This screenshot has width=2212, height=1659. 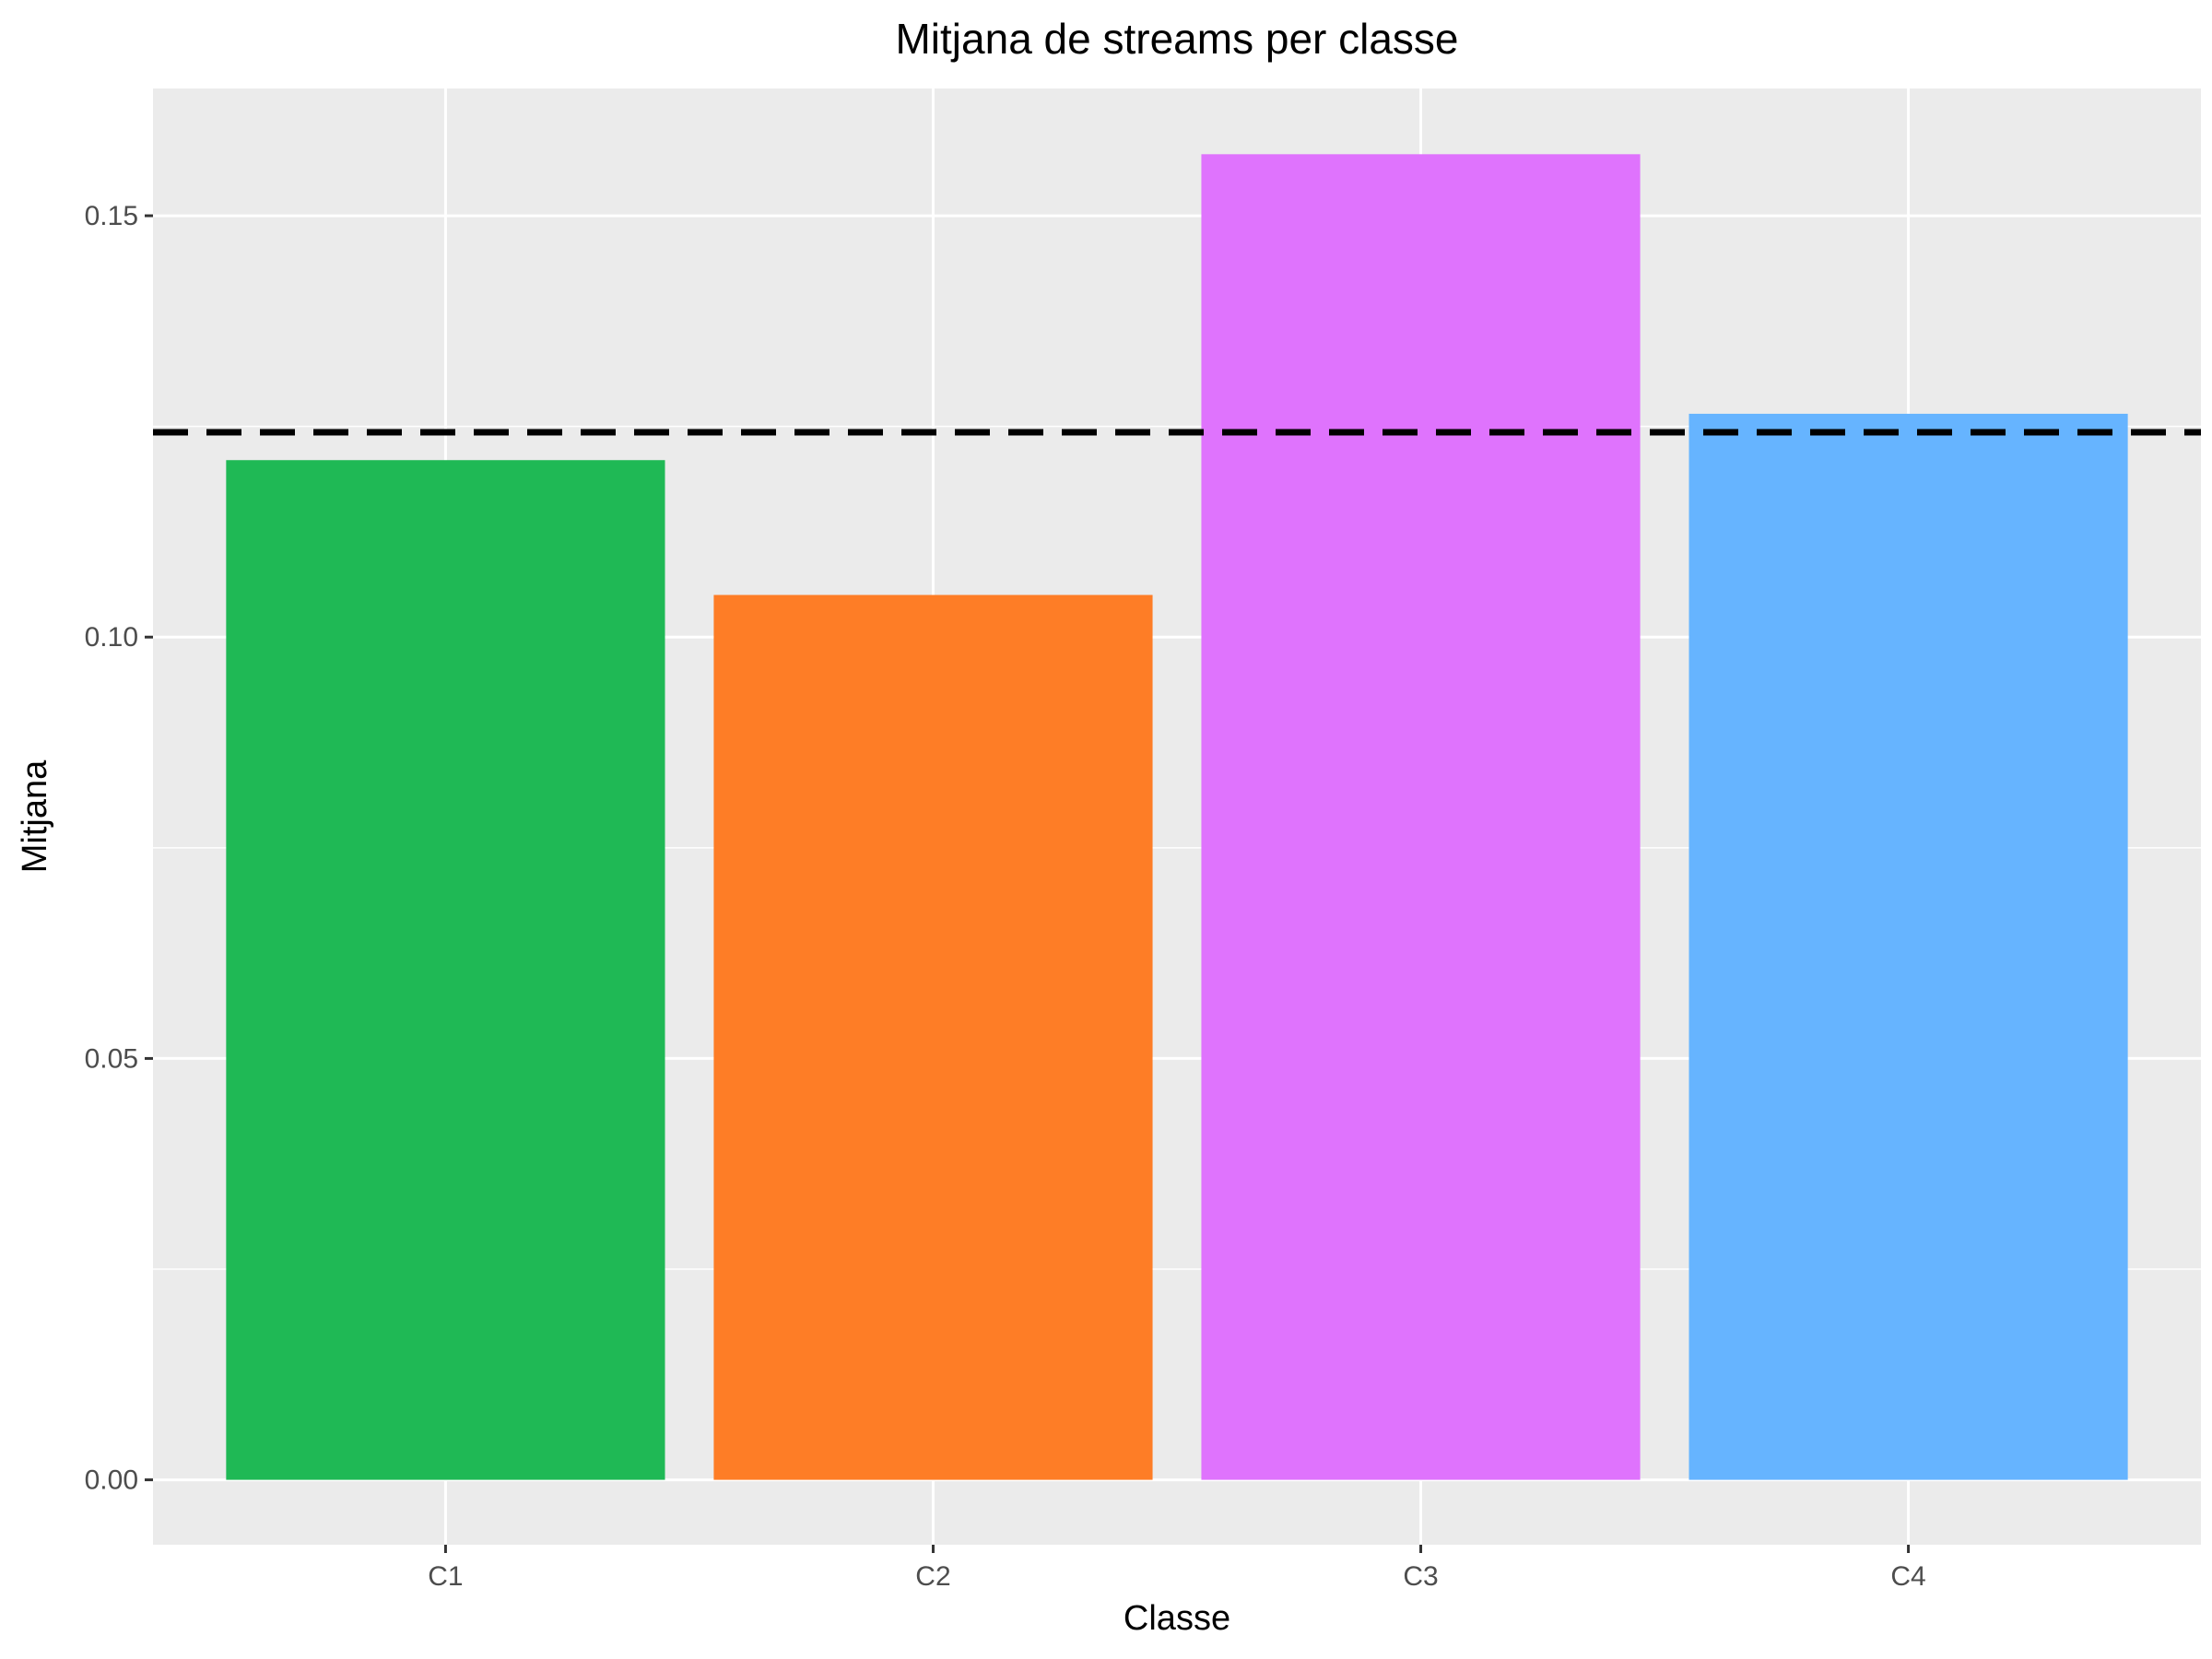 I want to click on y-tick-label: 0.00, so click(x=111, y=1480).